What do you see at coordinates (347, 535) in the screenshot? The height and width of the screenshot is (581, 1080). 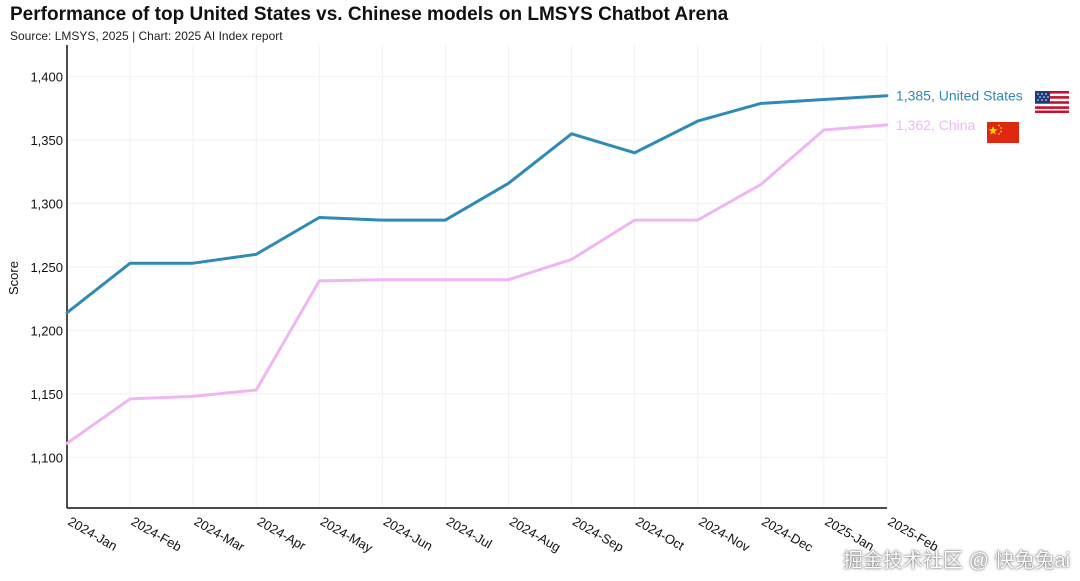 I see `x-tick-label: 2024-May` at bounding box center [347, 535].